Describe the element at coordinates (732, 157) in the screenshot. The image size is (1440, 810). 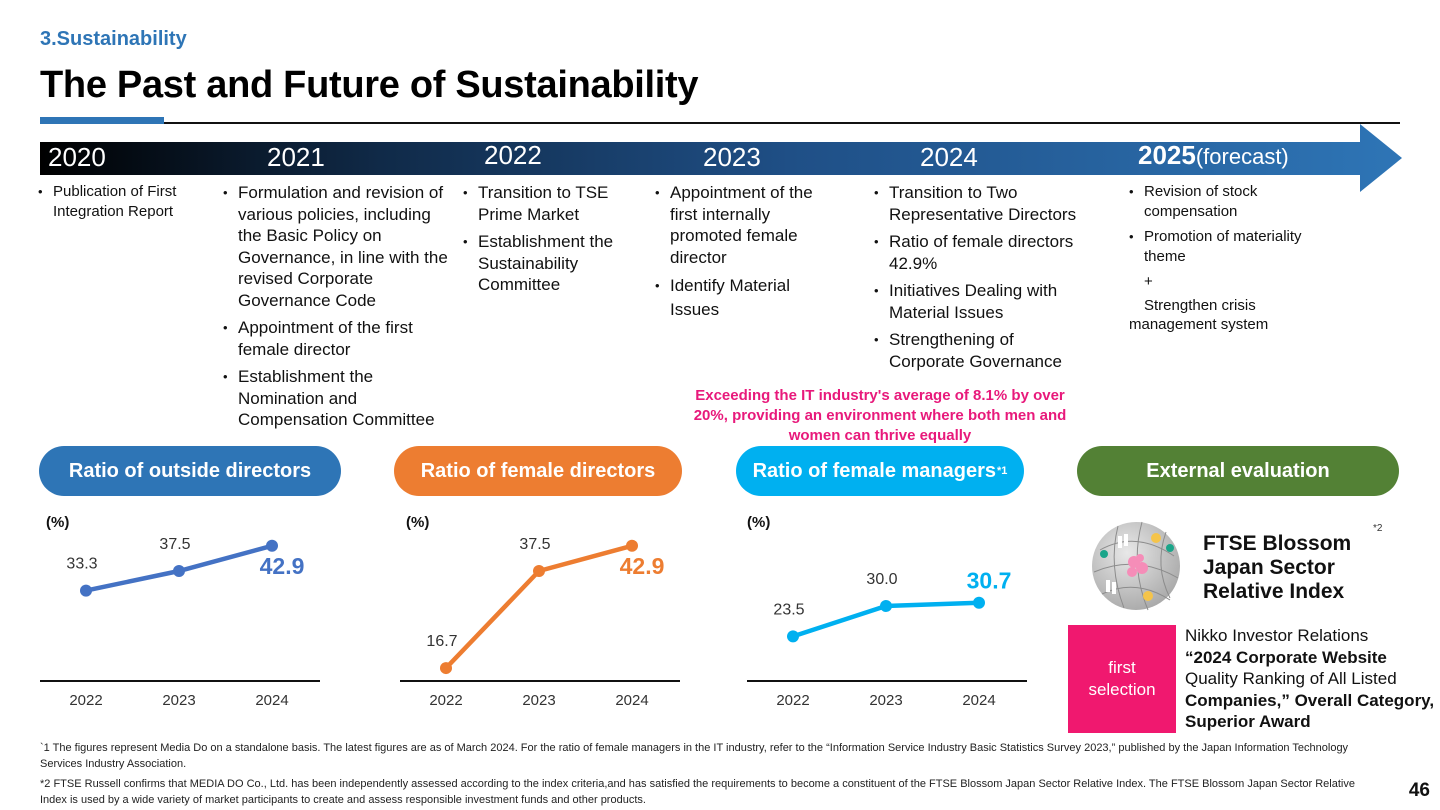
I see `year-2023: 2023` at that location.